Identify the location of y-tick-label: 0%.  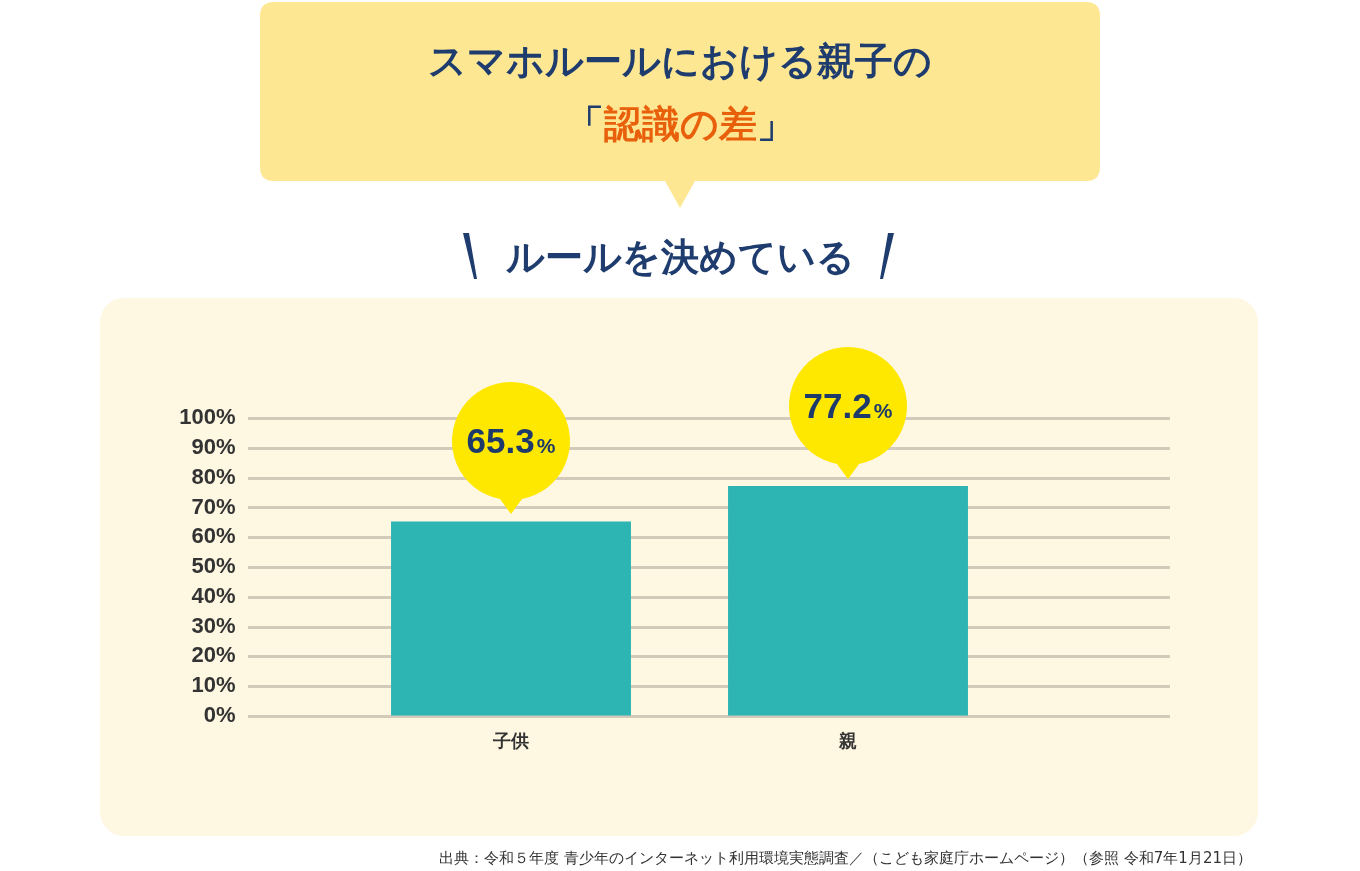
(219, 714).